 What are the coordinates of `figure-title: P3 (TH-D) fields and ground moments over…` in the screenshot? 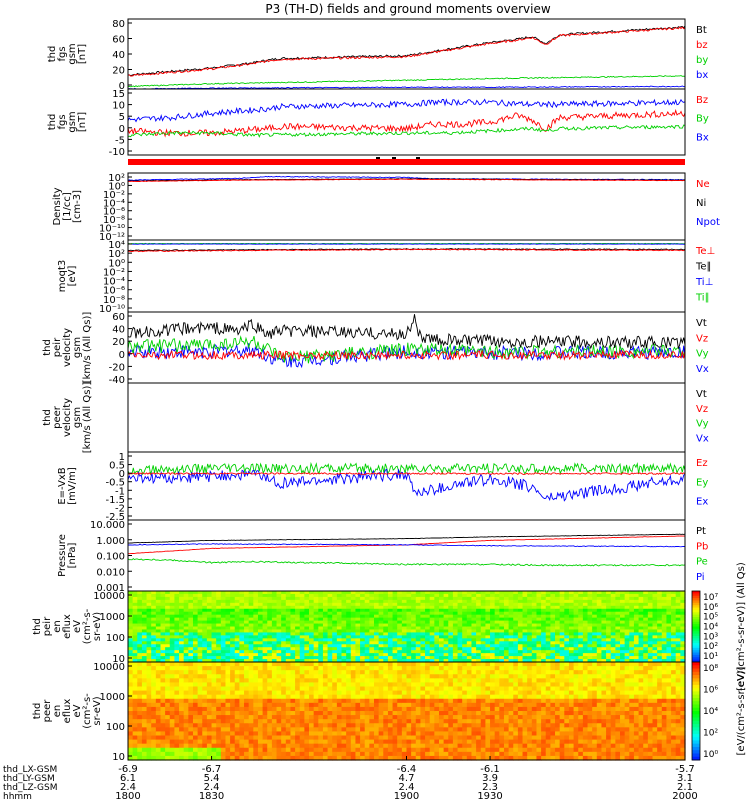 It's located at (407, 9).